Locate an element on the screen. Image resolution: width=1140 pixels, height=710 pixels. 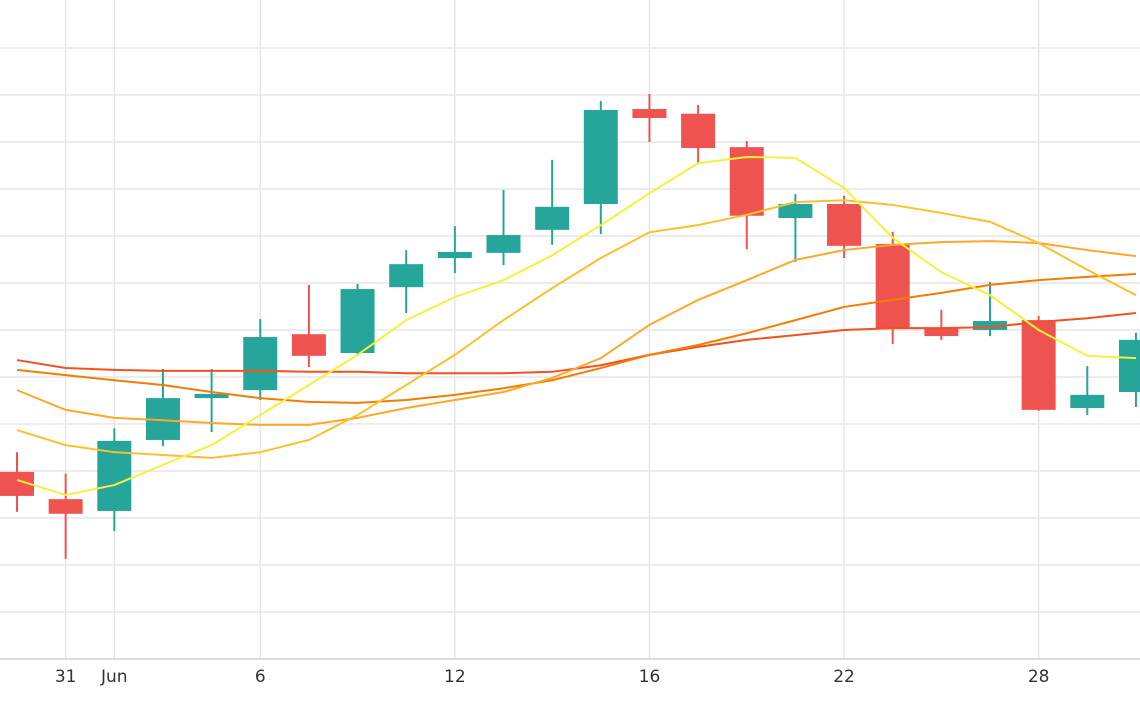
x-tick-label: Jun is located at coordinates (114, 677).